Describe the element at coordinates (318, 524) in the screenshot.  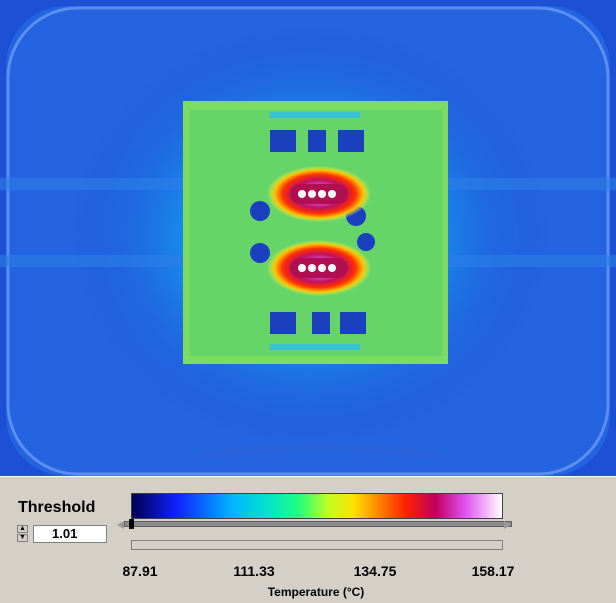
I see `range-slider-track` at that location.